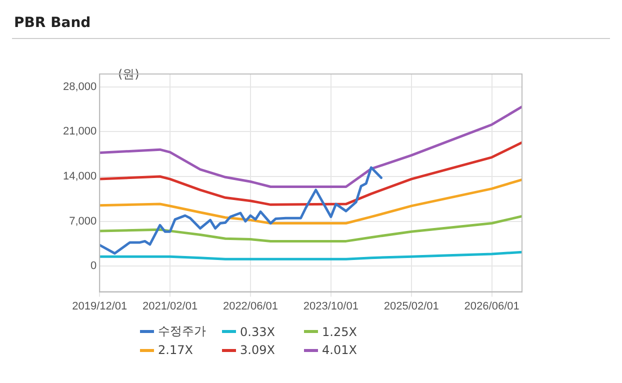  Describe the element at coordinates (339, 331) in the screenshot. I see `legend-label: 1.25X` at that location.